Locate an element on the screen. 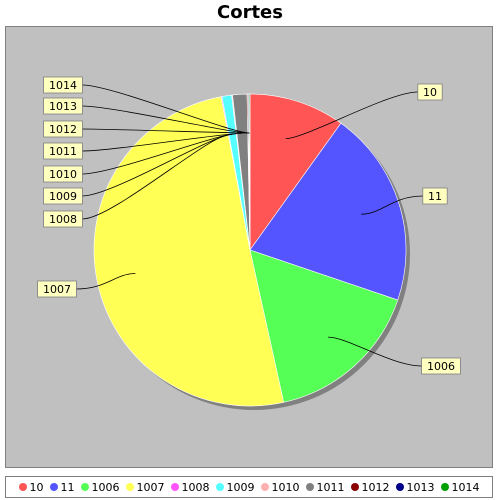 This screenshot has height=500, width=500. legend-item-1011: 1011 is located at coordinates (325, 487).